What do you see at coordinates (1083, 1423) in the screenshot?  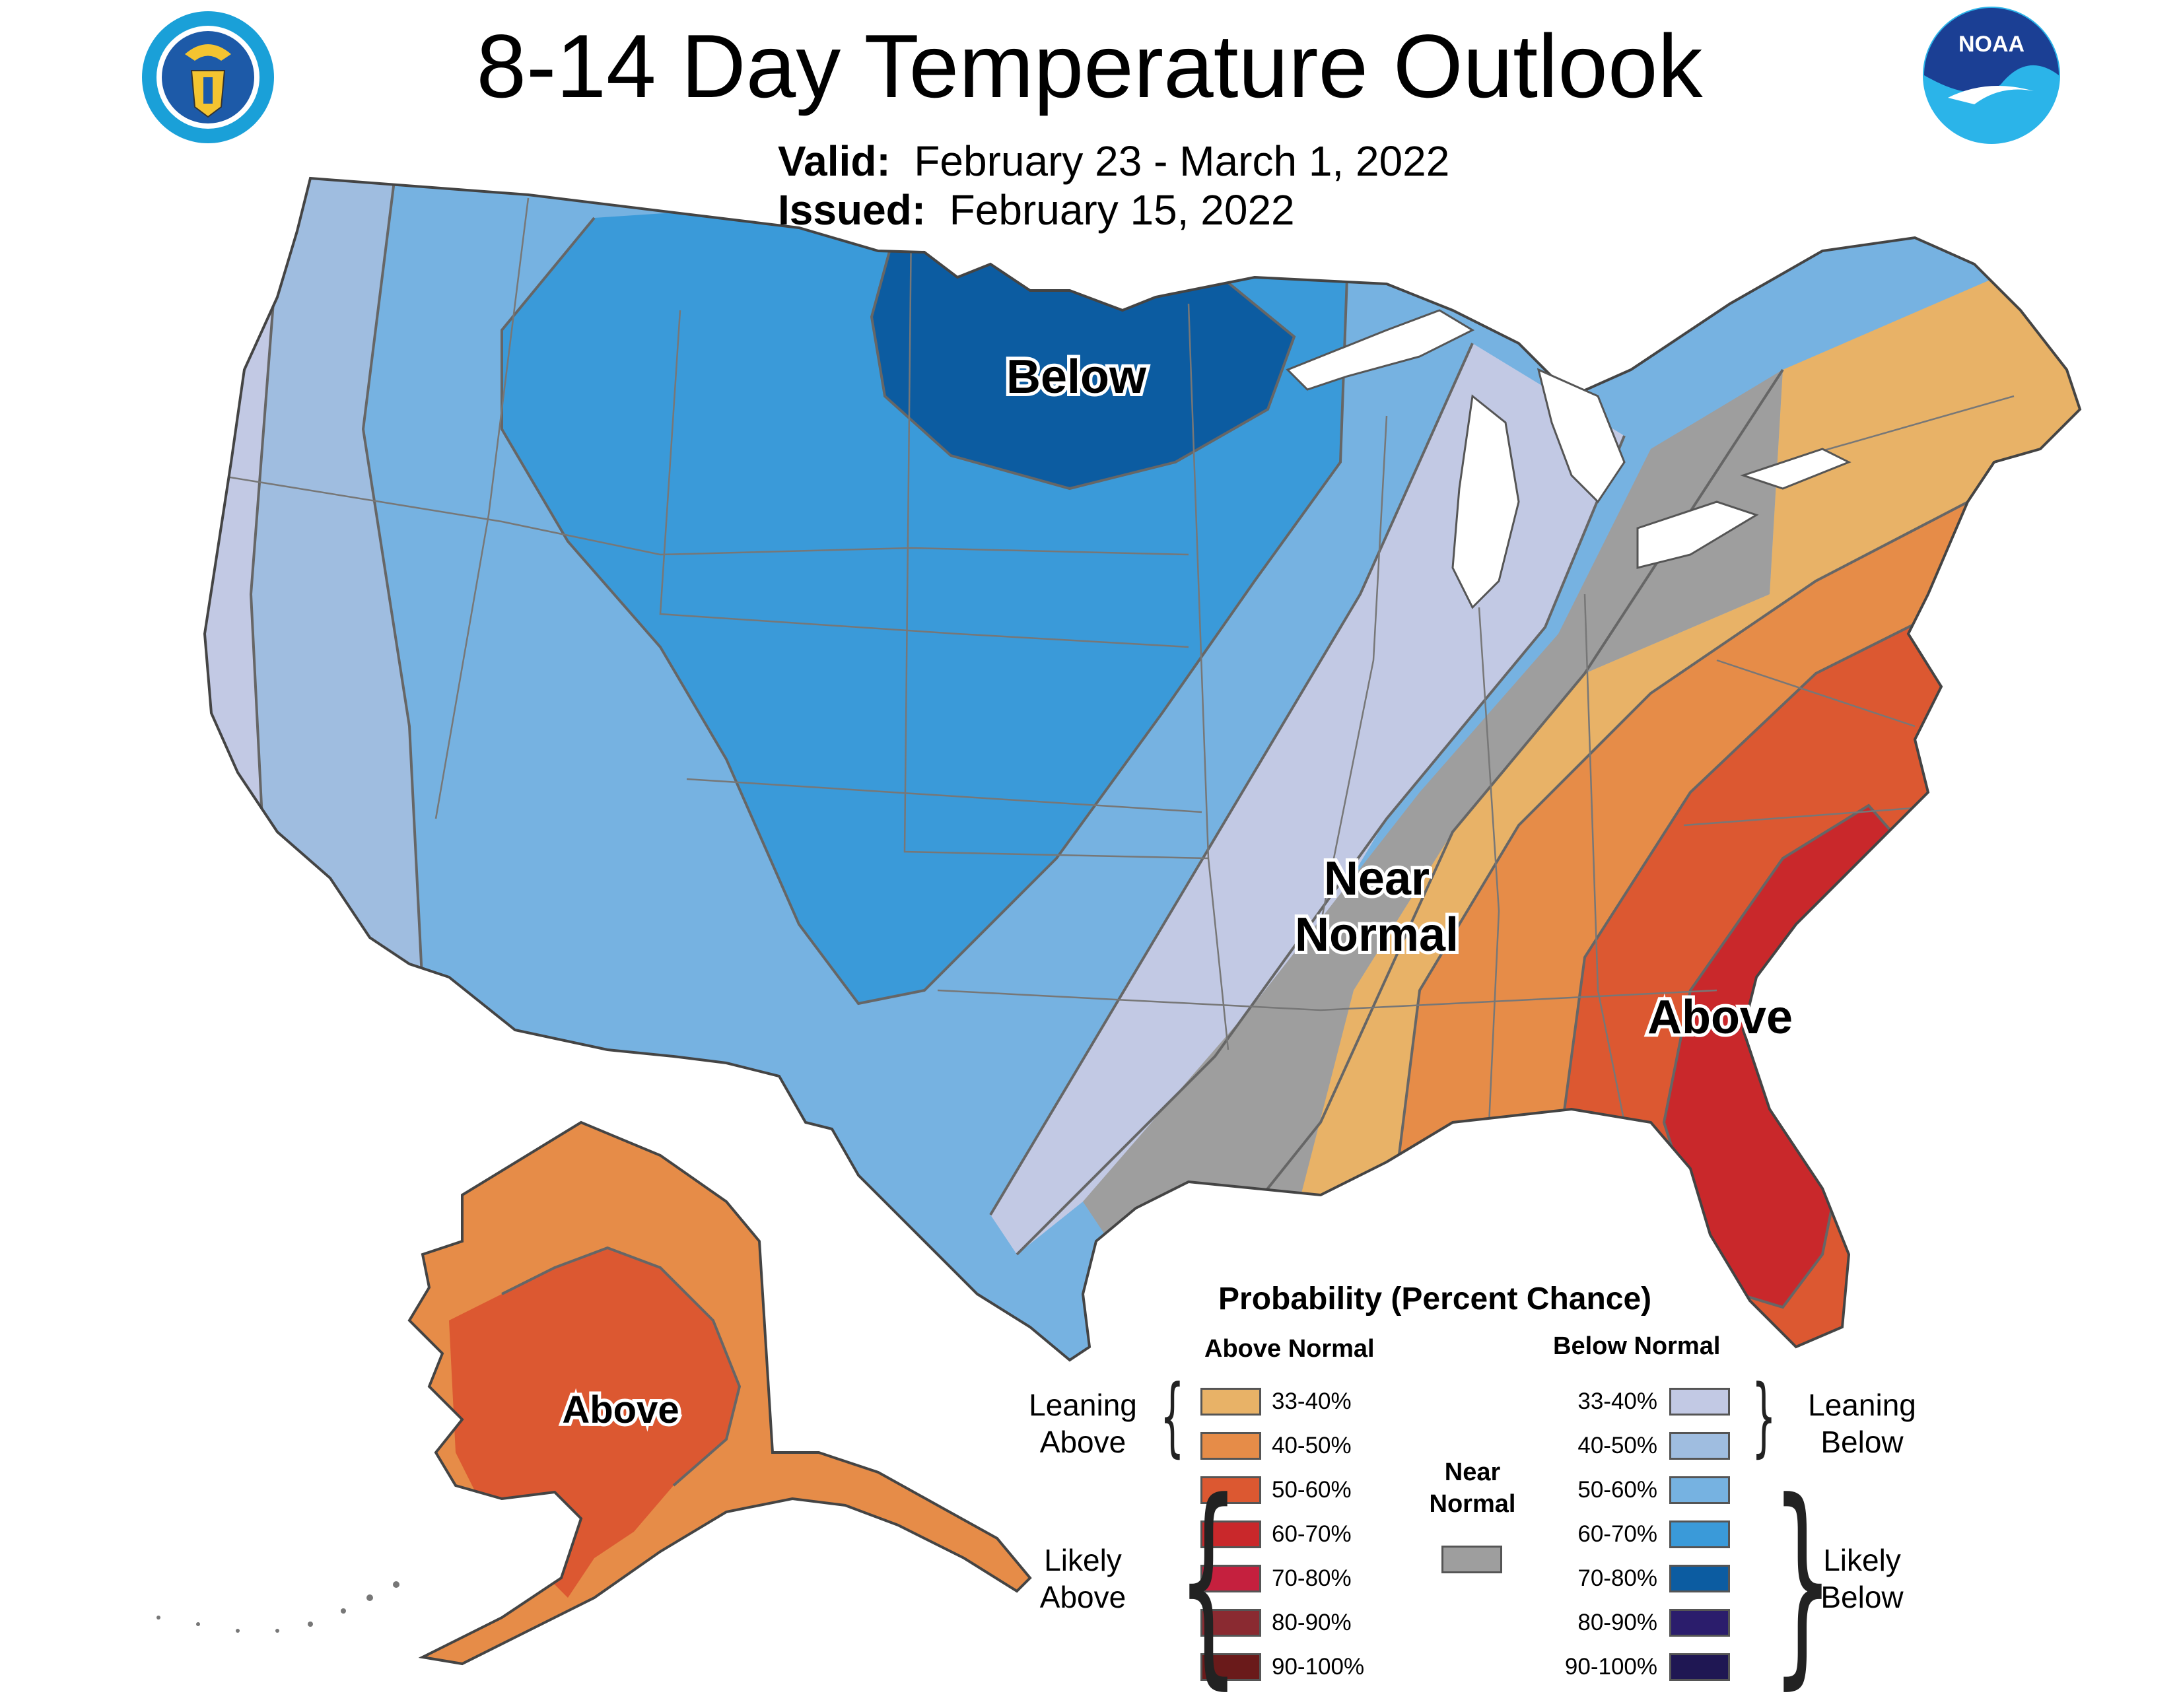 I see `legend-leaning-above: Leaning Above` at bounding box center [1083, 1423].